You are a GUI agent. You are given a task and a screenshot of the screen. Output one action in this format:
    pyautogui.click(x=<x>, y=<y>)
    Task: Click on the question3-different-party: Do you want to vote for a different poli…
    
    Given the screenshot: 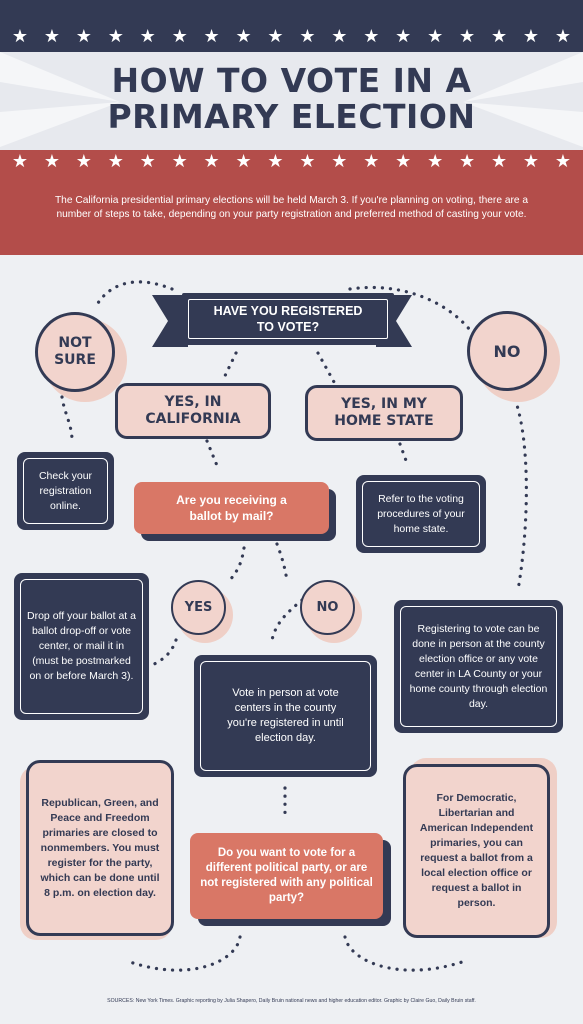 What is the action you would take?
    pyautogui.click(x=286, y=876)
    